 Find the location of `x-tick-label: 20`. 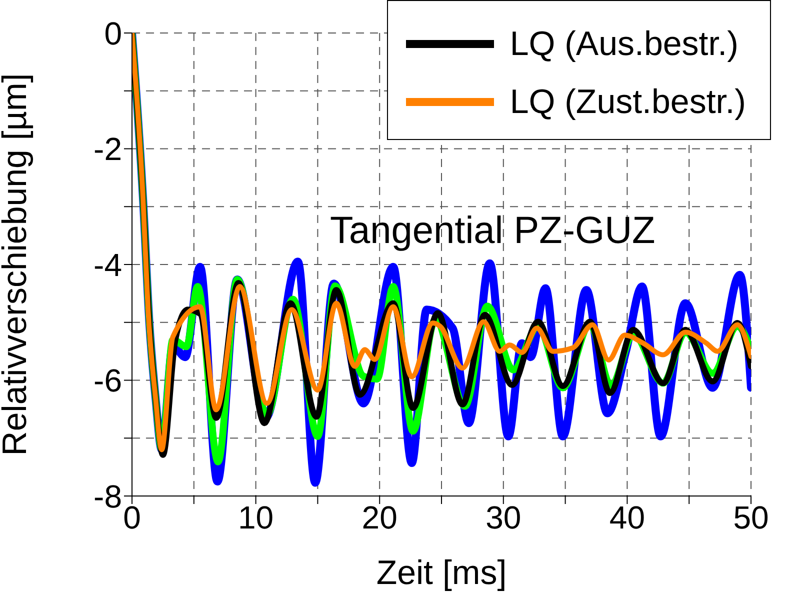

x-tick-label: 20 is located at coordinates (380, 518).